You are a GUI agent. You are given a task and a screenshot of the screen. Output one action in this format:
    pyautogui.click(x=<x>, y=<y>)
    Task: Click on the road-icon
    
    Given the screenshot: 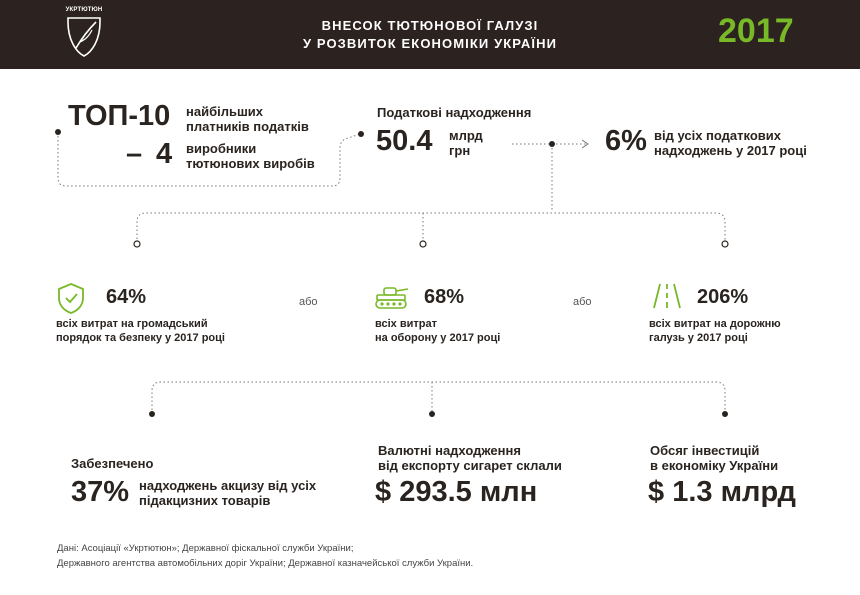 What is the action you would take?
    pyautogui.click(x=667, y=296)
    